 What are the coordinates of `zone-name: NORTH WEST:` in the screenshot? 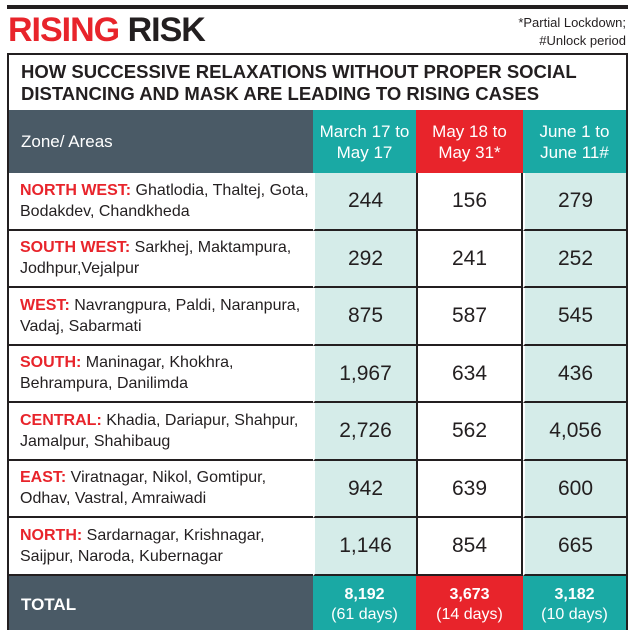 It's located at (76, 190).